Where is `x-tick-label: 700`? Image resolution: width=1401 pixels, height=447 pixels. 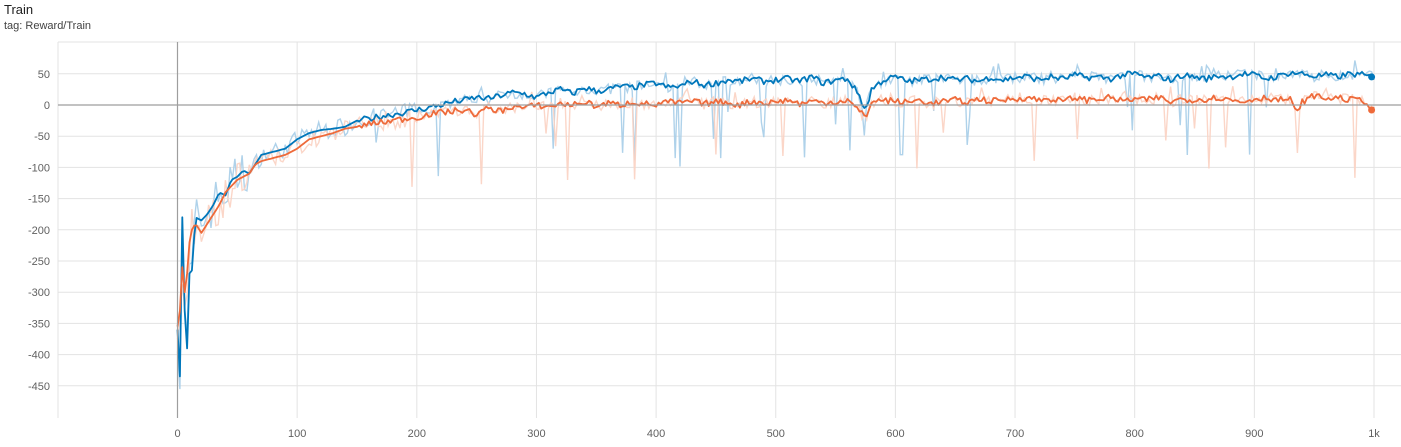
x-tick-label: 700 is located at coordinates (1015, 434).